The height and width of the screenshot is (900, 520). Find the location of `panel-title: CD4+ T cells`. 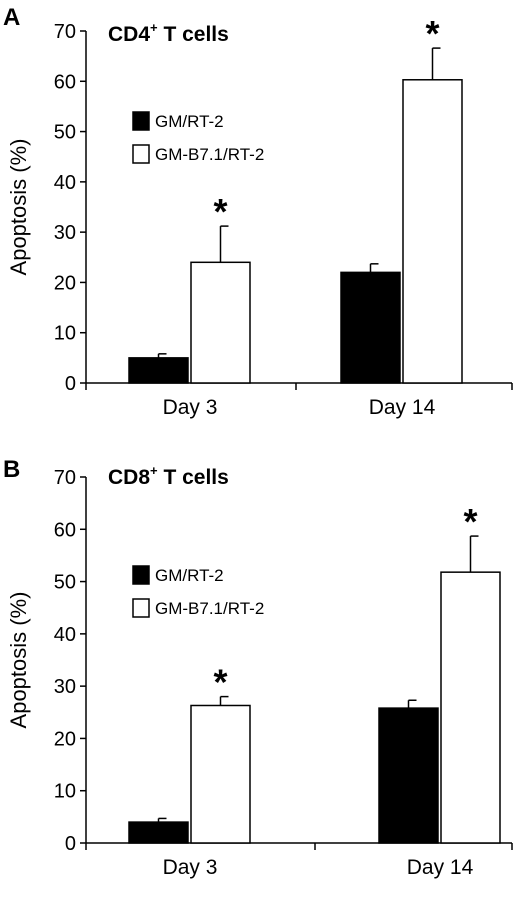

panel-title: CD4+ T cells is located at coordinates (168, 33).